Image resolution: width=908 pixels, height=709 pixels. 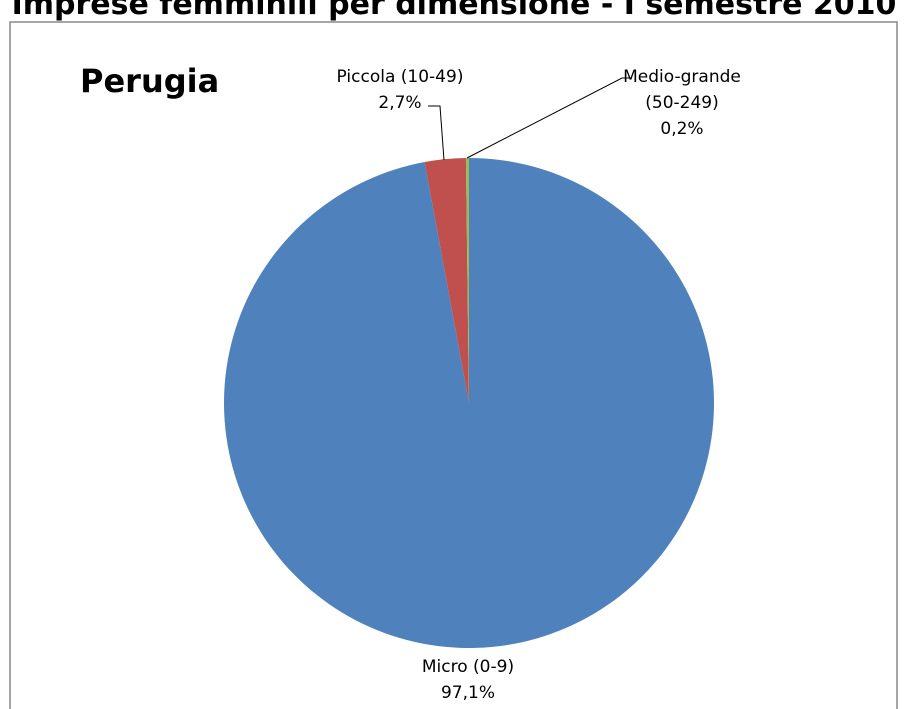 What do you see at coordinates (400, 103) in the screenshot?
I see `value-label: 2,7%` at bounding box center [400, 103].